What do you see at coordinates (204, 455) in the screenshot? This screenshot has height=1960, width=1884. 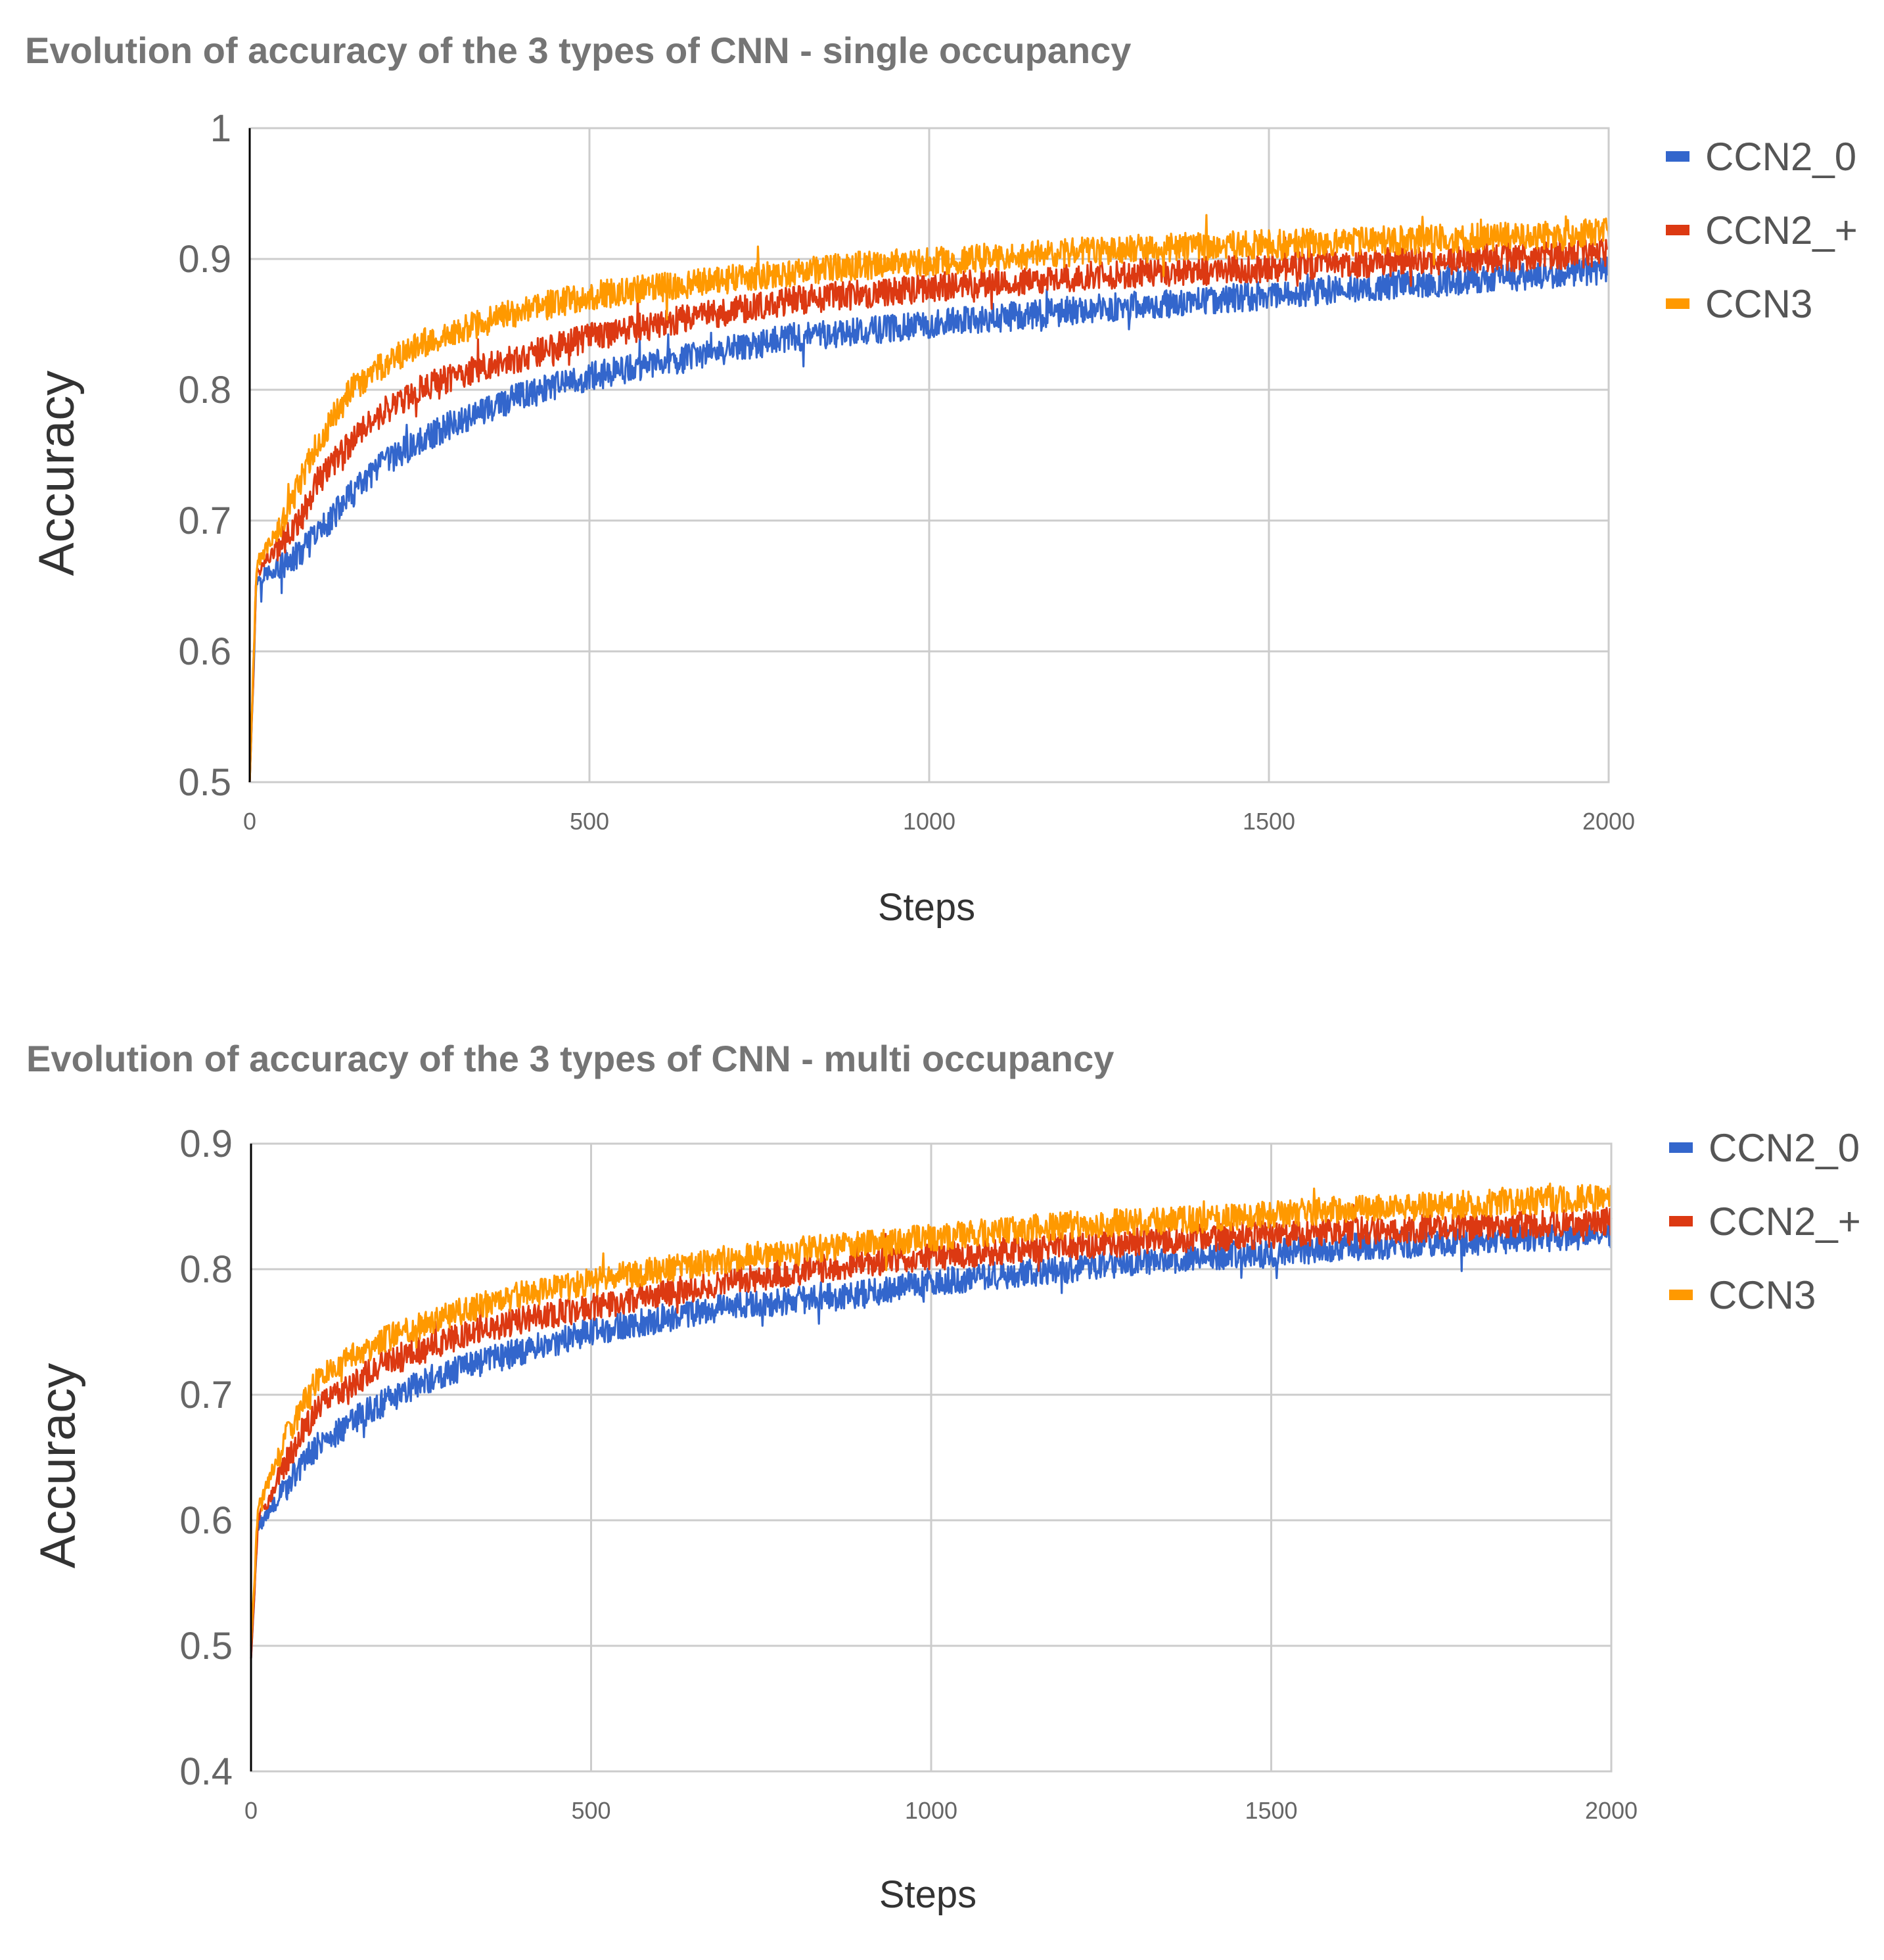 I see `y-tick-labels: 0.5 0.6 0.7 0.8 0.9 1` at bounding box center [204, 455].